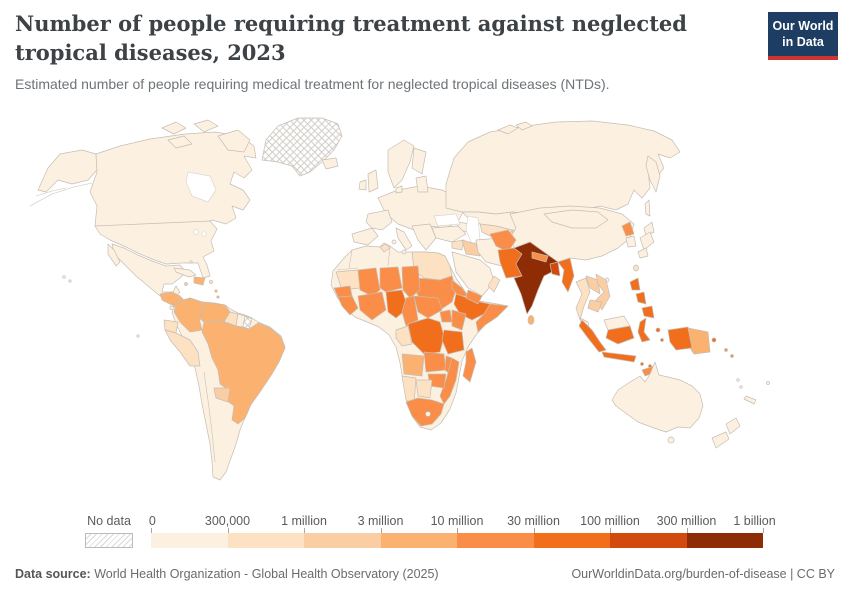  What do you see at coordinates (109, 540) in the screenshot?
I see `no-data-swatch` at bounding box center [109, 540].